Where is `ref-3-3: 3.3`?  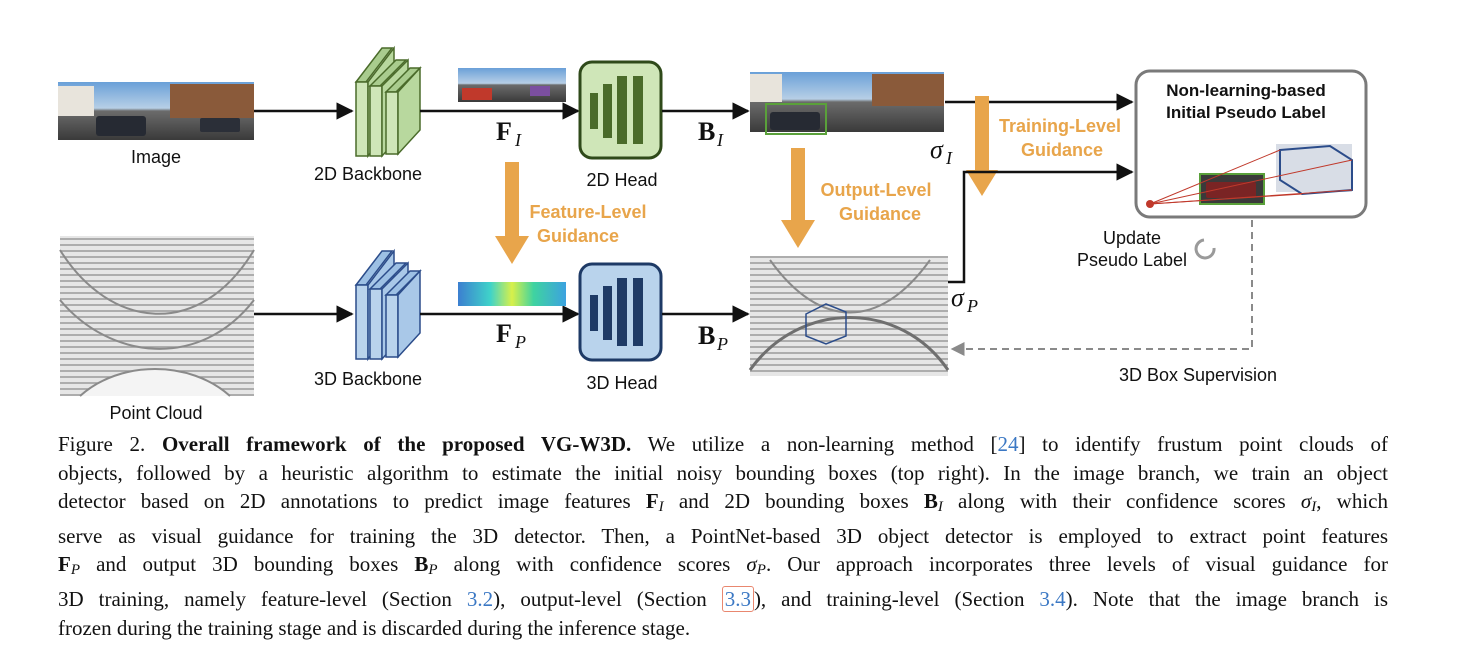 ref-3-3: 3.3 is located at coordinates (737, 598).